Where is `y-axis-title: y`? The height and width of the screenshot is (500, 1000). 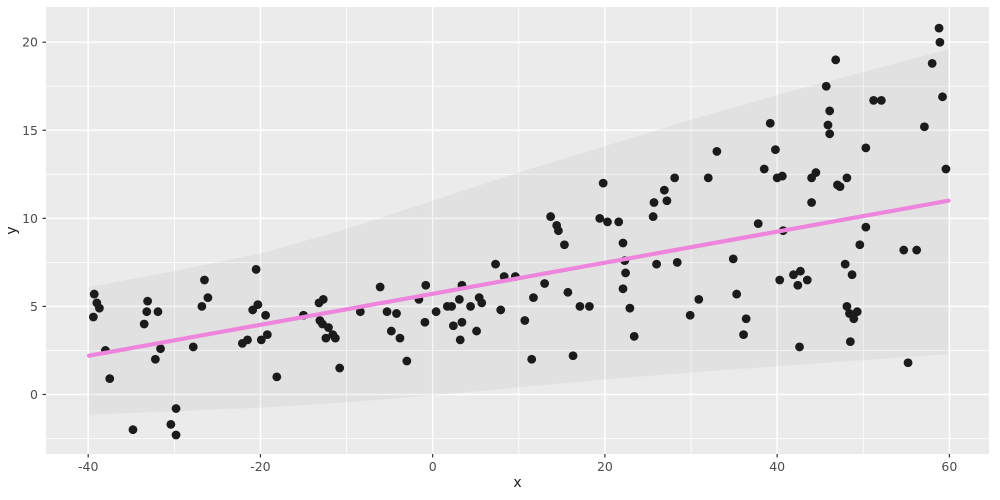 y-axis-title: y is located at coordinates (12, 230).